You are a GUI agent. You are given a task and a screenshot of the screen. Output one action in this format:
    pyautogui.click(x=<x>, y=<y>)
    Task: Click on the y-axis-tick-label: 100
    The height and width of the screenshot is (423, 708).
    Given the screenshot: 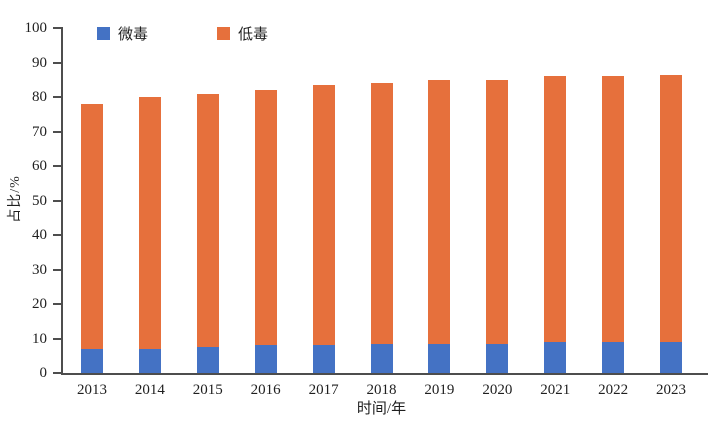 What is the action you would take?
    pyautogui.click(x=36, y=28)
    